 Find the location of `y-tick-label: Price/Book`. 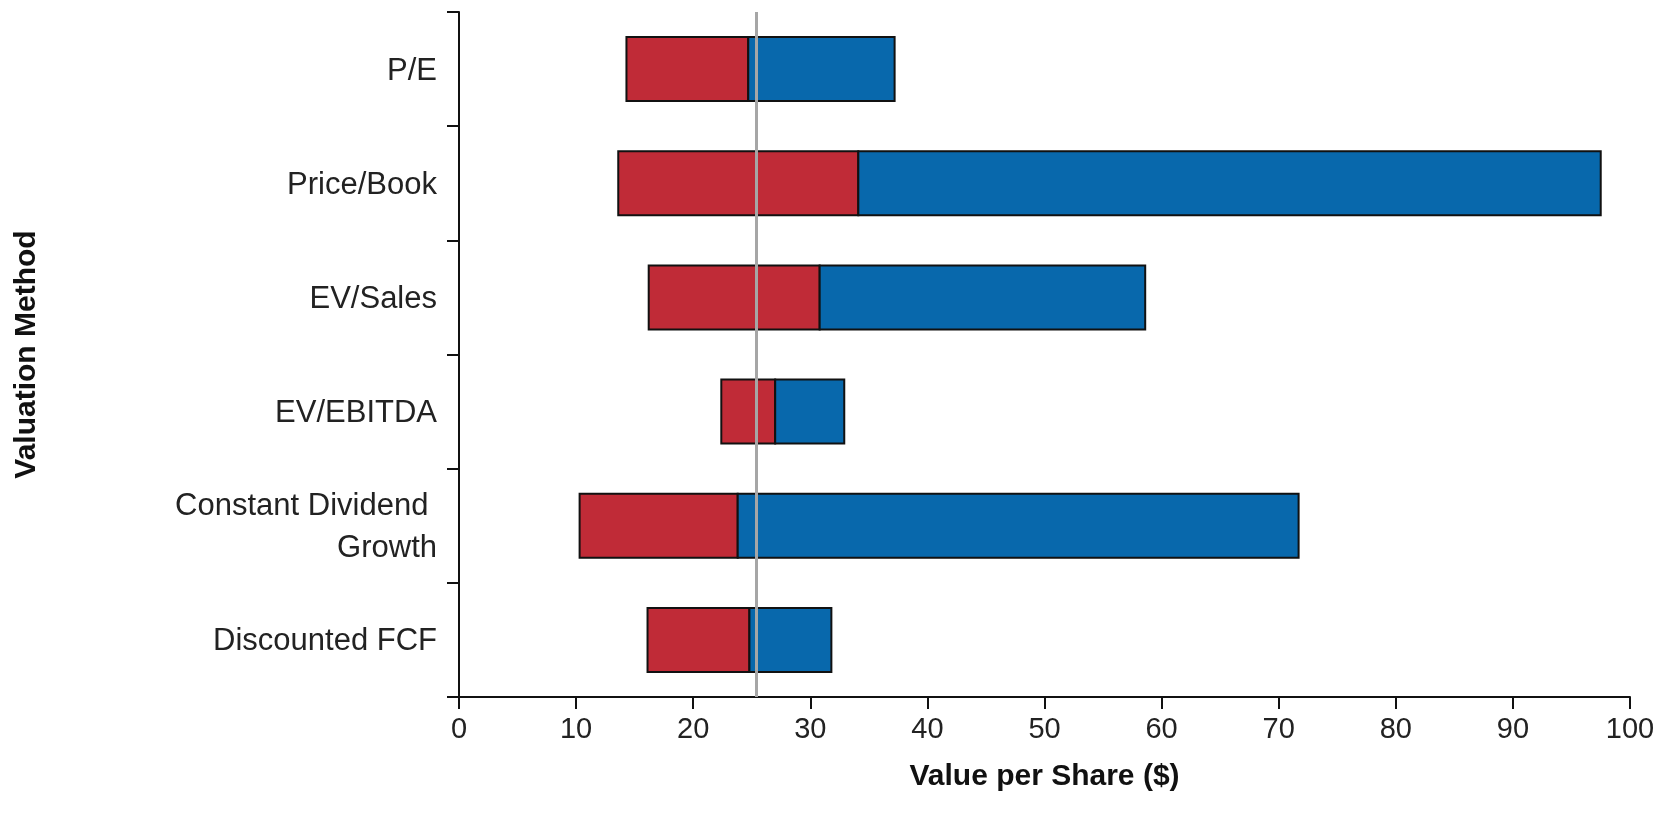

y-tick-label: Price/Book is located at coordinates (362, 183).